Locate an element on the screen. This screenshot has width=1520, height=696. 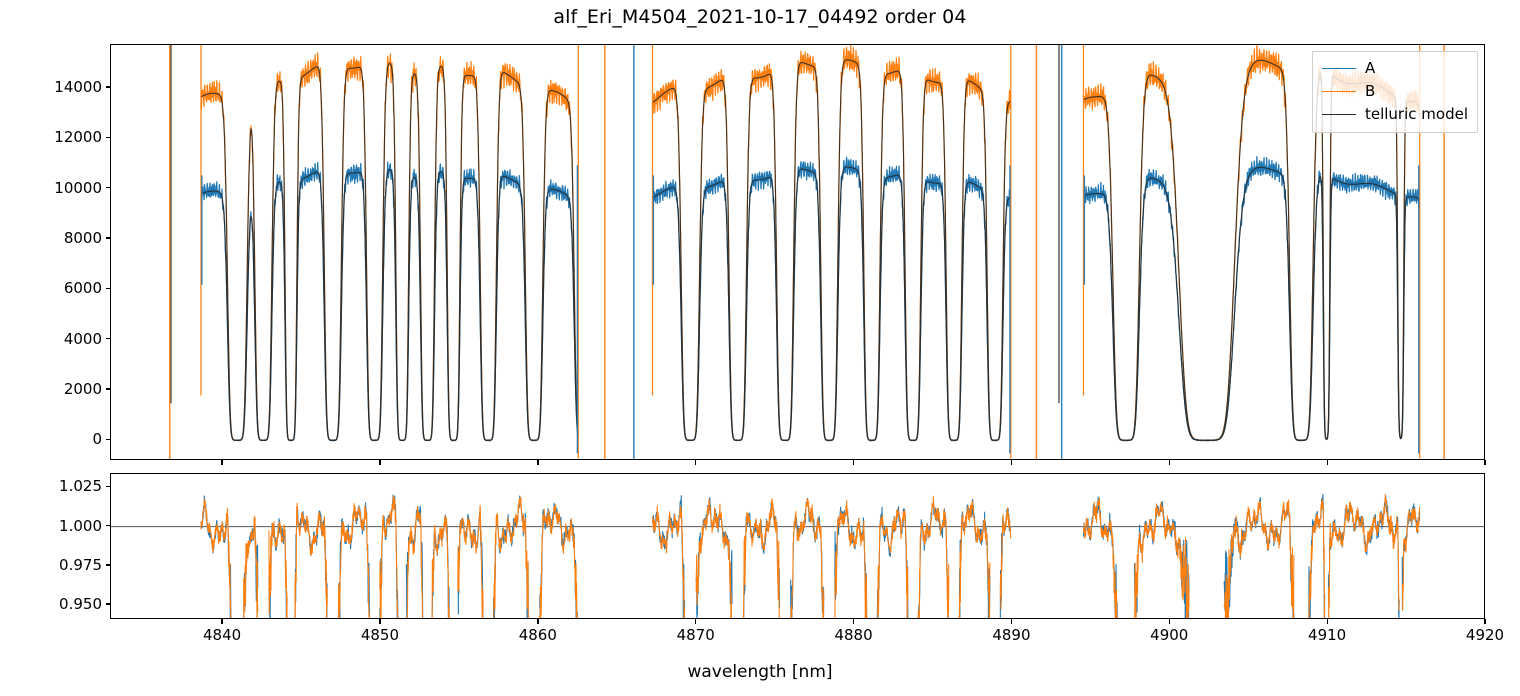
legend-label-a: A is located at coordinates (1370, 68).